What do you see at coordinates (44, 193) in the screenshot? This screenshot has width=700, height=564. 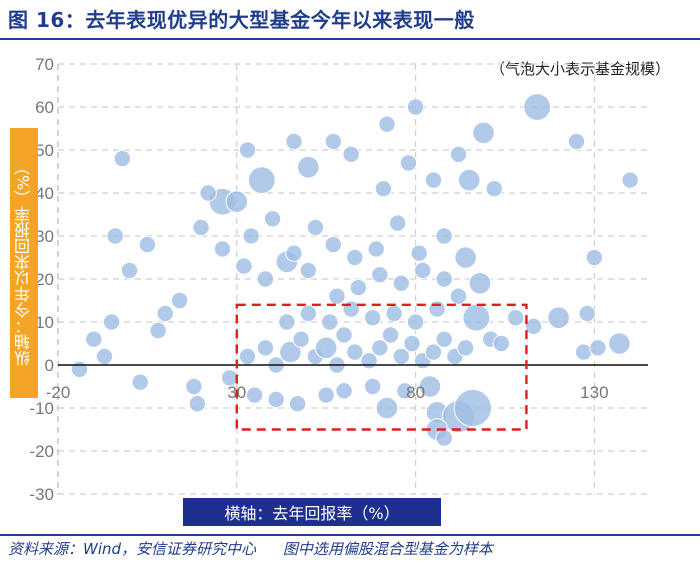 I see `y-tick-label: 40` at bounding box center [44, 193].